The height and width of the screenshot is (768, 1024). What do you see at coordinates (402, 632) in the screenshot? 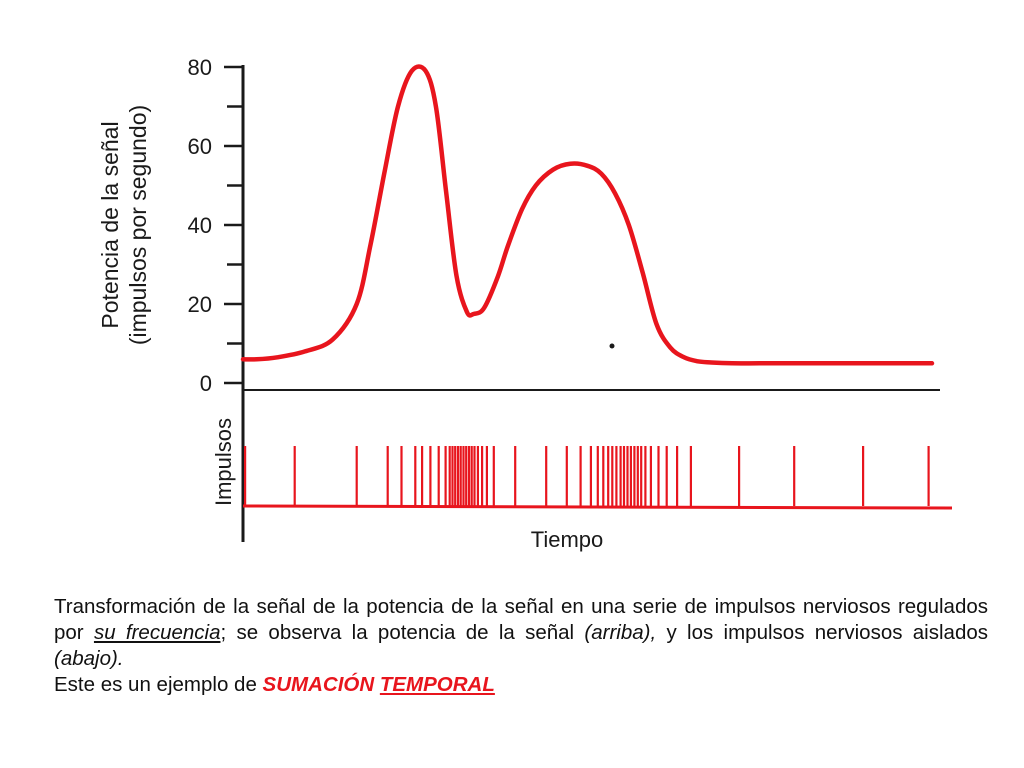
I see `caption-text-2: ; se observa la potencia de la señal` at bounding box center [402, 632].